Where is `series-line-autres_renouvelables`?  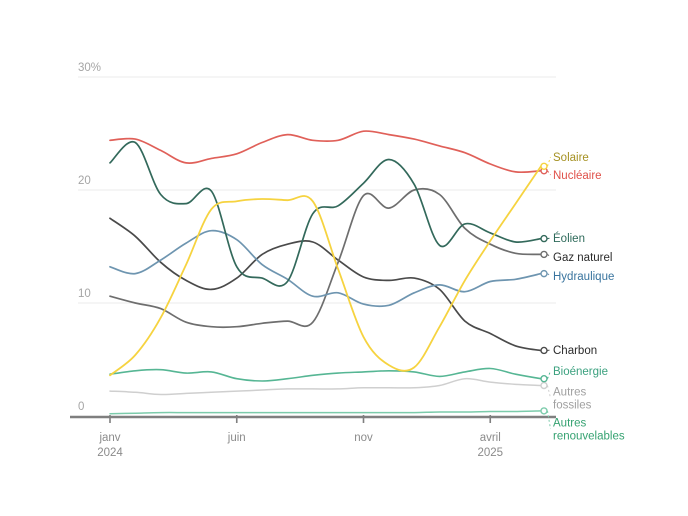 series-line-autres_renouvelables is located at coordinates (325, 412).